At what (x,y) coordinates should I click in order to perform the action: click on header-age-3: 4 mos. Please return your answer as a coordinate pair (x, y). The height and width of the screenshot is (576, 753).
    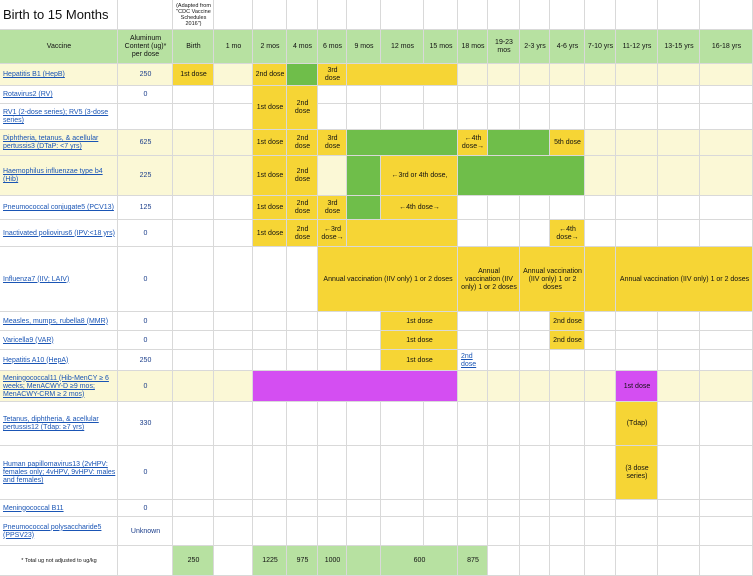
    Looking at the image, I should click on (302, 46).